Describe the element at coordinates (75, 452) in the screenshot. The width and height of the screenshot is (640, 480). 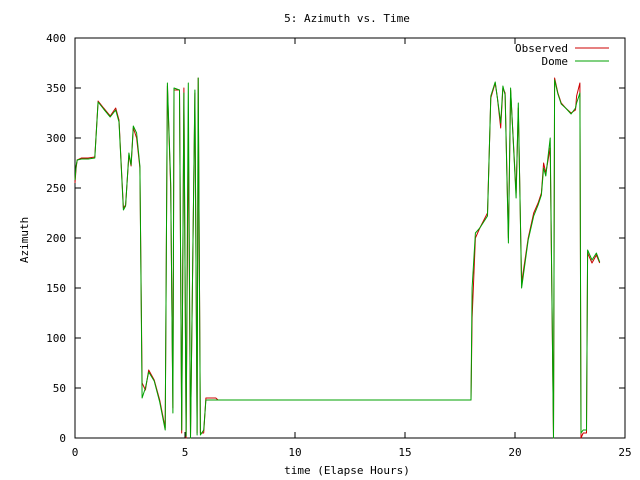
I see `x-tick-label: 0` at that location.